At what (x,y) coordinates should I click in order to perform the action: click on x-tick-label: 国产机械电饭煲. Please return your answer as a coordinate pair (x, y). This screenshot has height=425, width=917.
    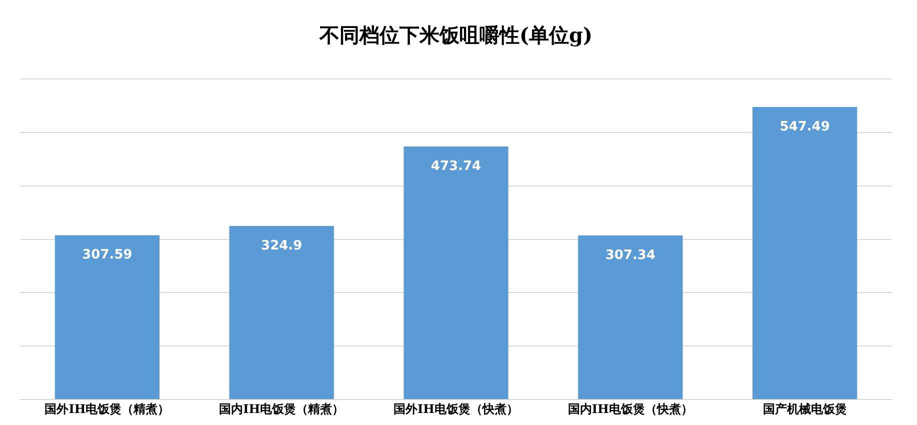
    Looking at the image, I should click on (804, 409).